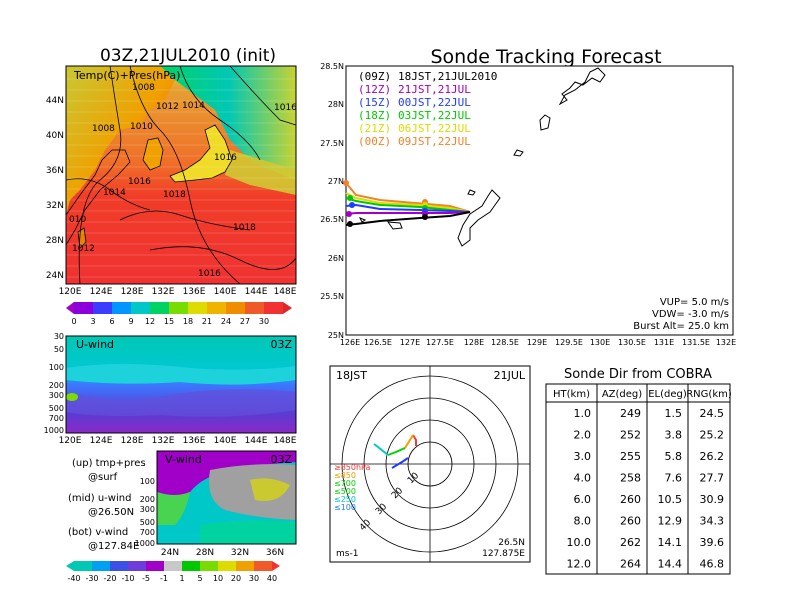 This screenshot has height=612, width=792. What do you see at coordinates (174, 195) in the screenshot?
I see `isobar-label: 1018` at bounding box center [174, 195].